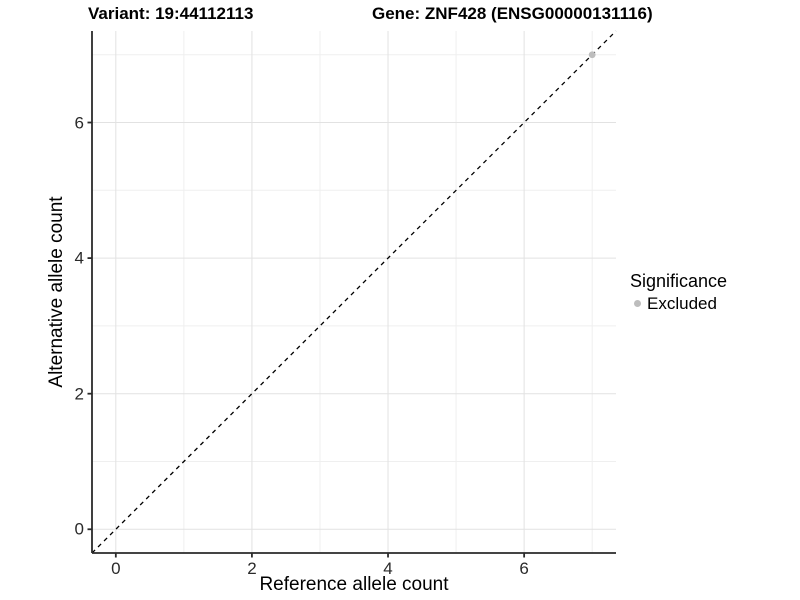  I want to click on legend-item-label: Excluded, so click(682, 303).